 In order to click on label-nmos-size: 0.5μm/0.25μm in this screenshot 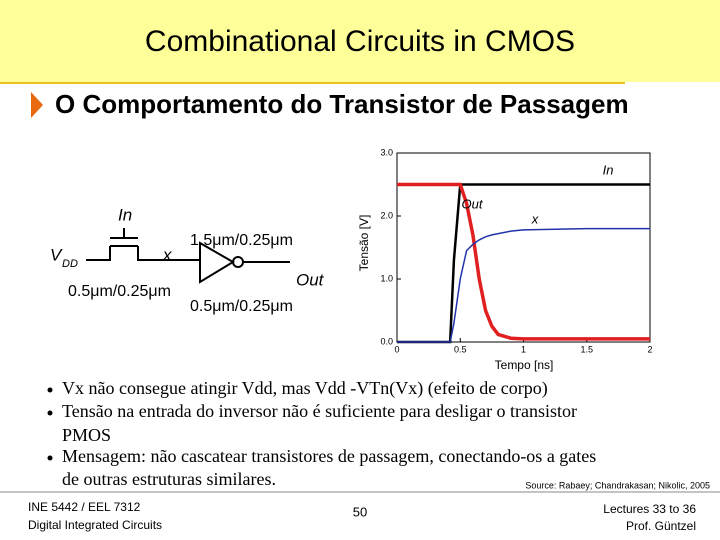, I will do `click(241, 306)`.